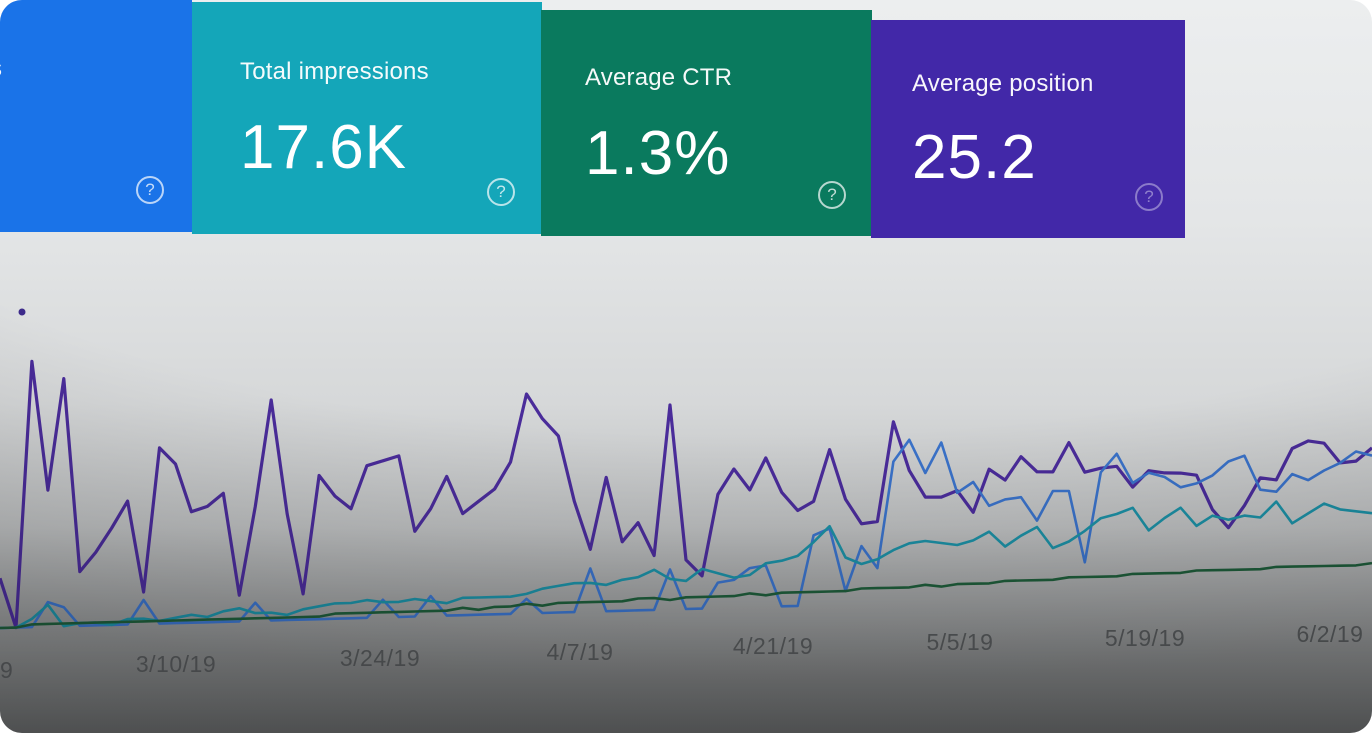 This screenshot has height=733, width=1372. Describe the element at coordinates (1145, 638) in the screenshot. I see `x-tick-label: 5/19/19` at that location.